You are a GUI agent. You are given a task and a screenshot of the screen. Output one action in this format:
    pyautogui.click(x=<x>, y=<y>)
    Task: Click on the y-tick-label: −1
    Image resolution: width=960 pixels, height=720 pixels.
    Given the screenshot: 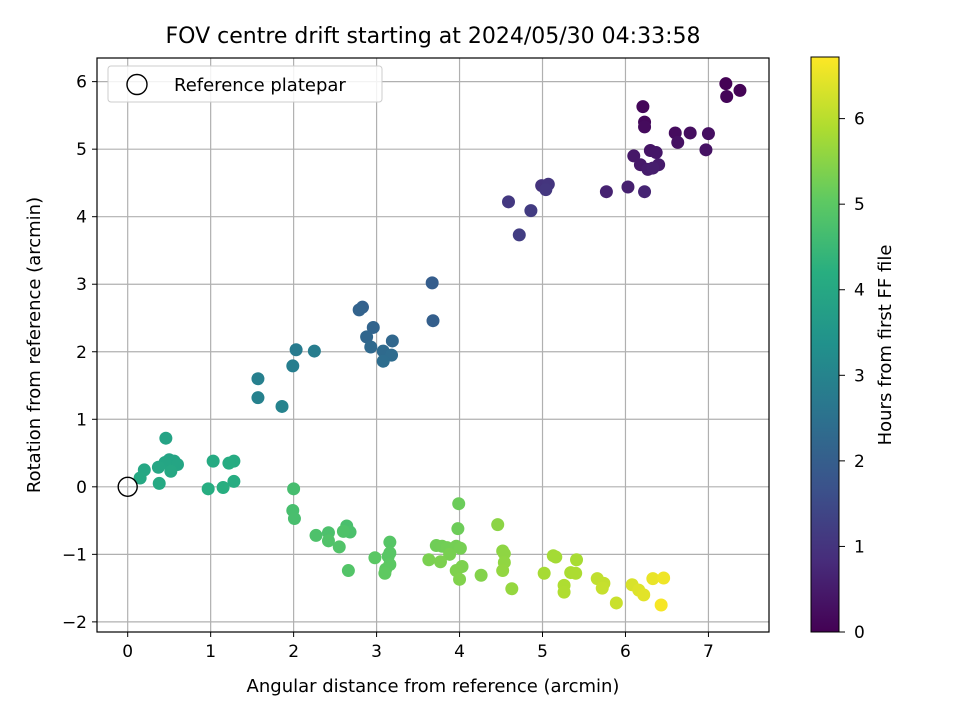 What is the action you would take?
    pyautogui.click(x=74, y=555)
    